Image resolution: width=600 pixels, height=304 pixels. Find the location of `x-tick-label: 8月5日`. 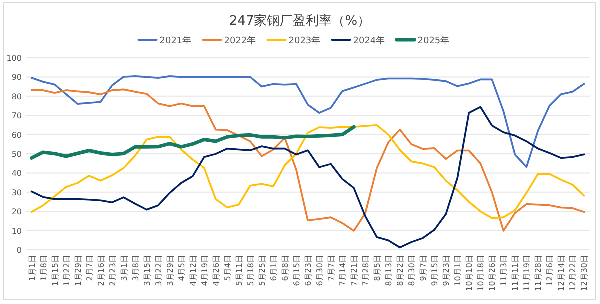

x-tick-label: 8月5日 is located at coordinates (377, 268).